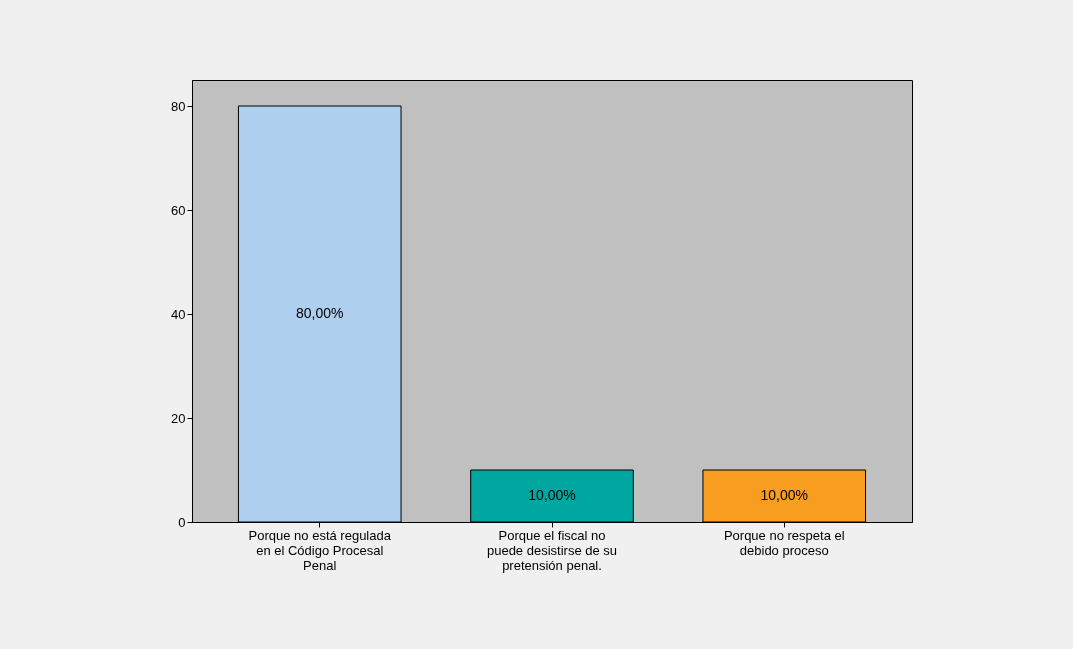 This screenshot has height=649, width=1073. Describe the element at coordinates (552, 550) in the screenshot. I see `x-tick-label: Porque el fiscal no puede desistirse de su pretensión penal.` at that location.